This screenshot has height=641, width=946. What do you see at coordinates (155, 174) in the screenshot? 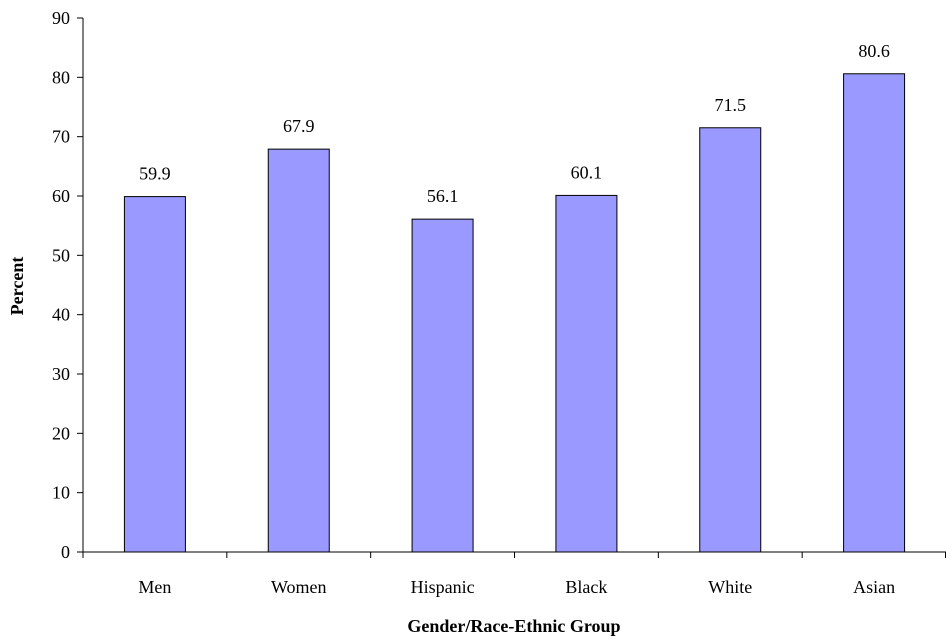
I see `data-label-men: 59.9` at bounding box center [155, 174].